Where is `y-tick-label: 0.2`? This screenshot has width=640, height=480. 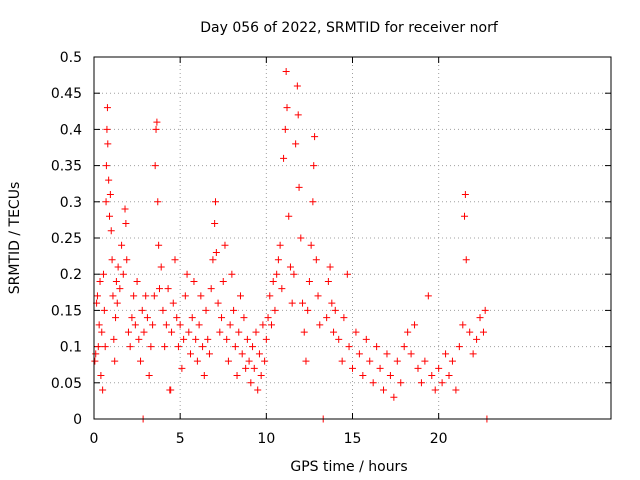 y-tick-label: 0.2 is located at coordinates (71, 275).